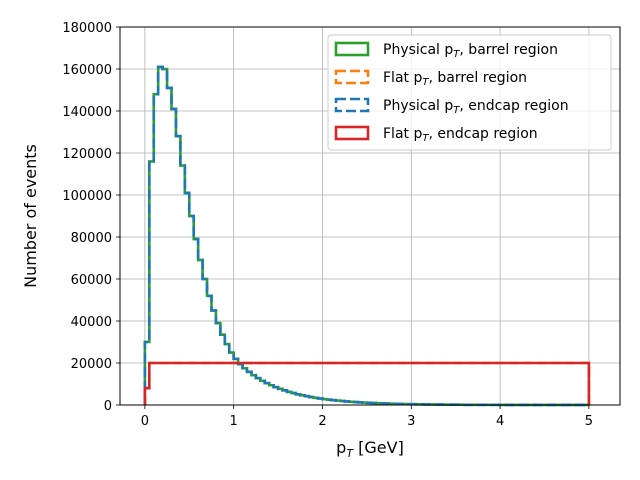 The width and height of the screenshot is (640, 480). What do you see at coordinates (234, 421) in the screenshot?
I see `x-tick-label: 1` at bounding box center [234, 421].